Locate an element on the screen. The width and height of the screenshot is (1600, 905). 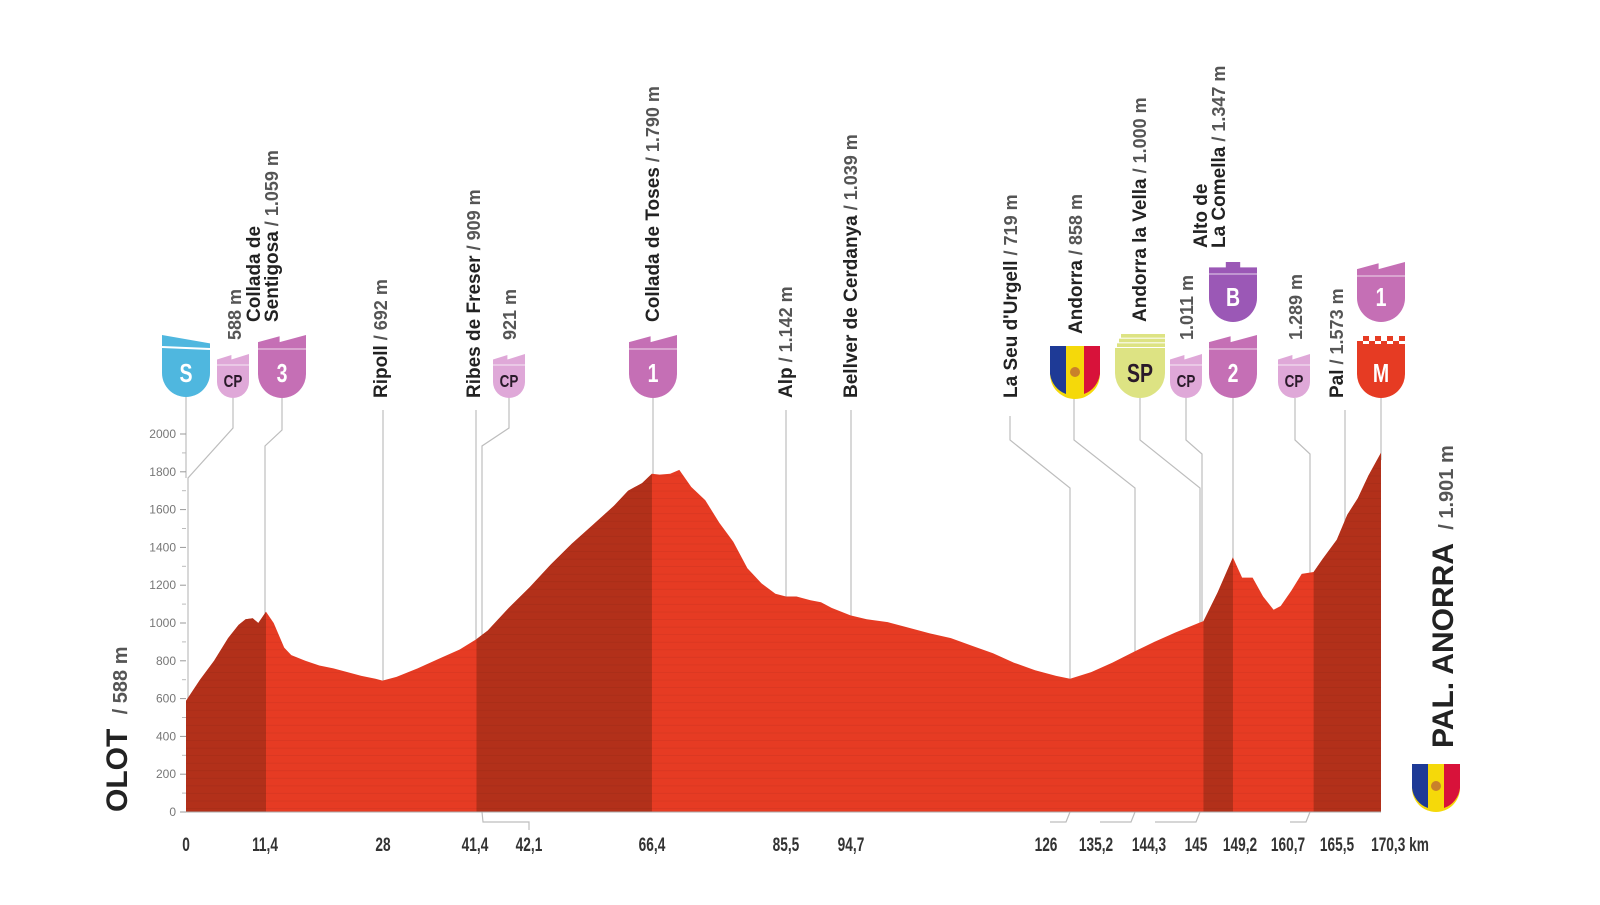
waypoint-label: Collada de Toses / 1.790 m is located at coordinates (653, 204).